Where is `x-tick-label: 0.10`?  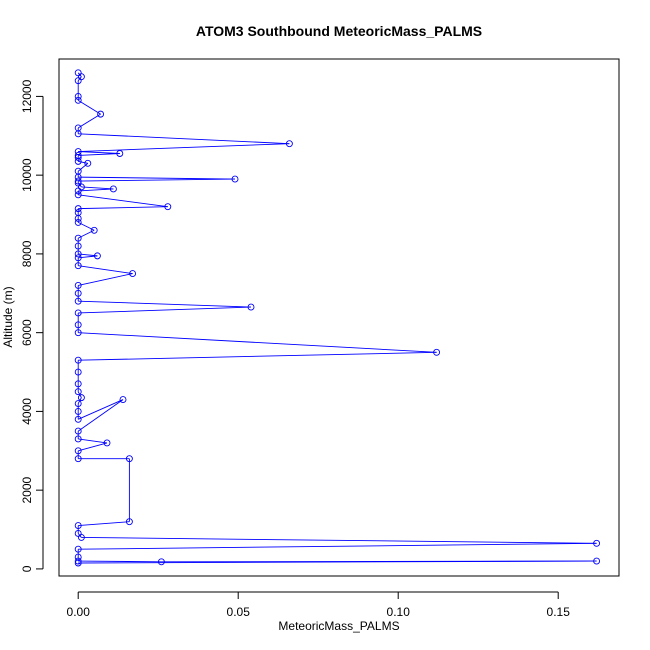
x-tick-label: 0.10 is located at coordinates (399, 612).